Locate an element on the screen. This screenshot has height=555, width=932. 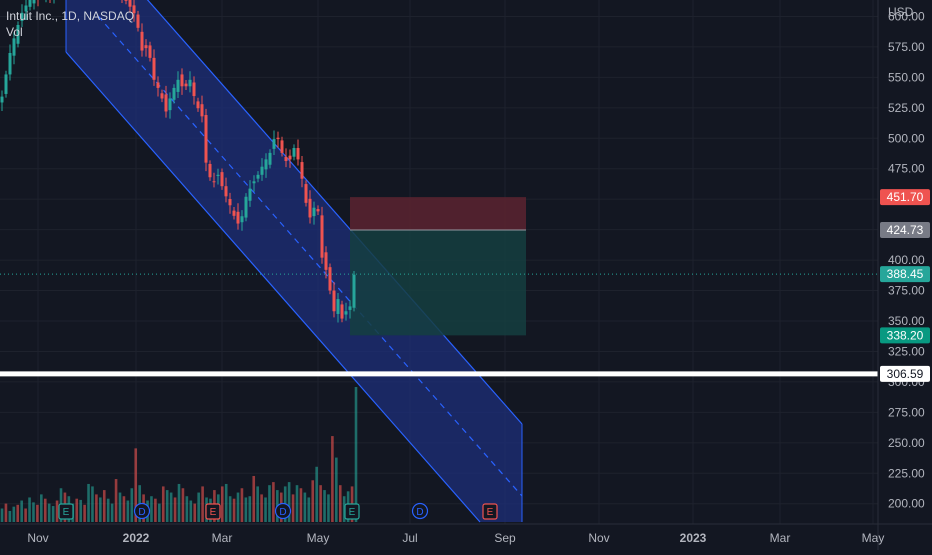
time-tick-label: 2022 is located at coordinates (136, 538).